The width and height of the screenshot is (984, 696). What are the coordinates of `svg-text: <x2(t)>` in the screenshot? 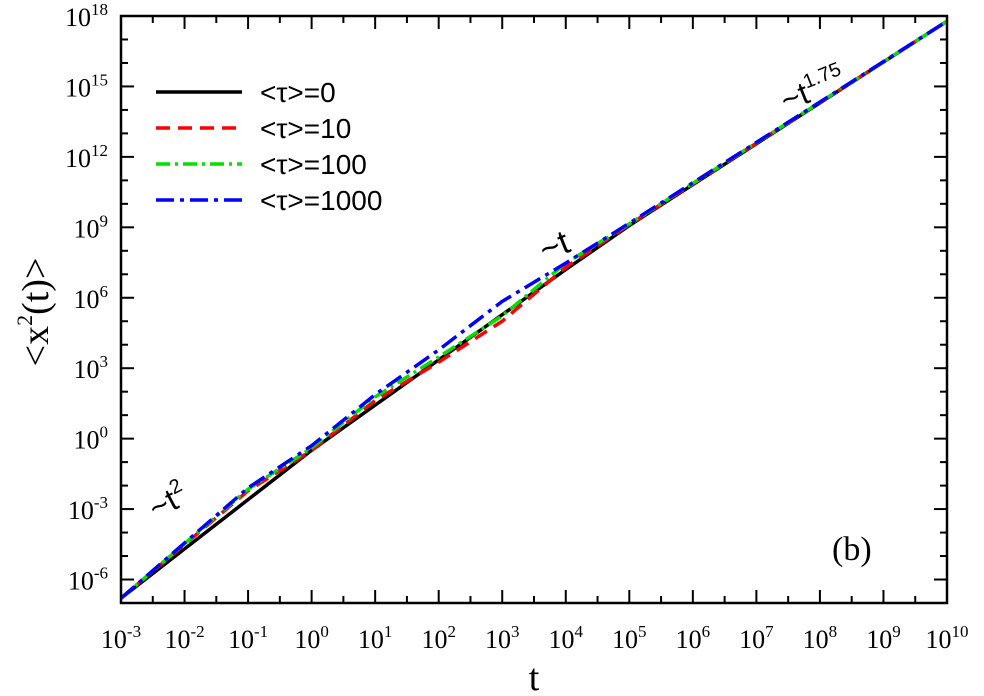 It's located at (34, 312).